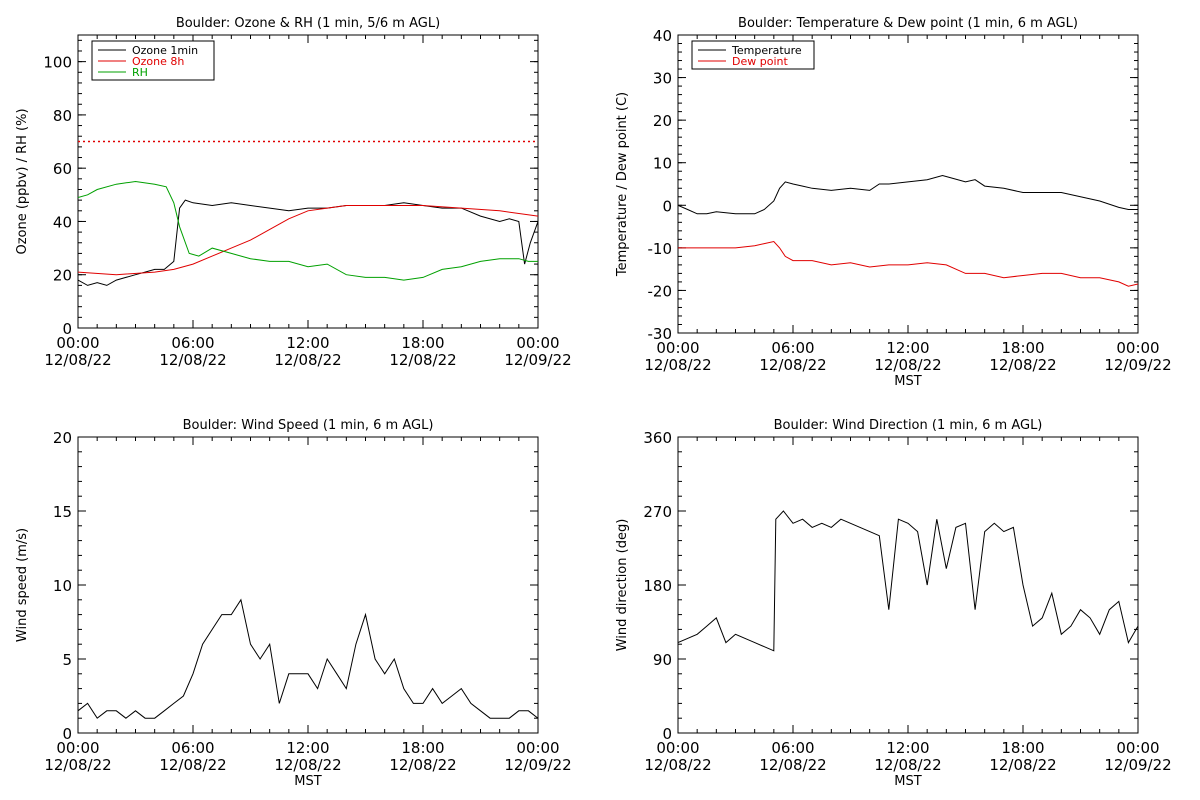  What do you see at coordinates (62, 116) in the screenshot?
I see `y-tick-label: 80` at bounding box center [62, 116].